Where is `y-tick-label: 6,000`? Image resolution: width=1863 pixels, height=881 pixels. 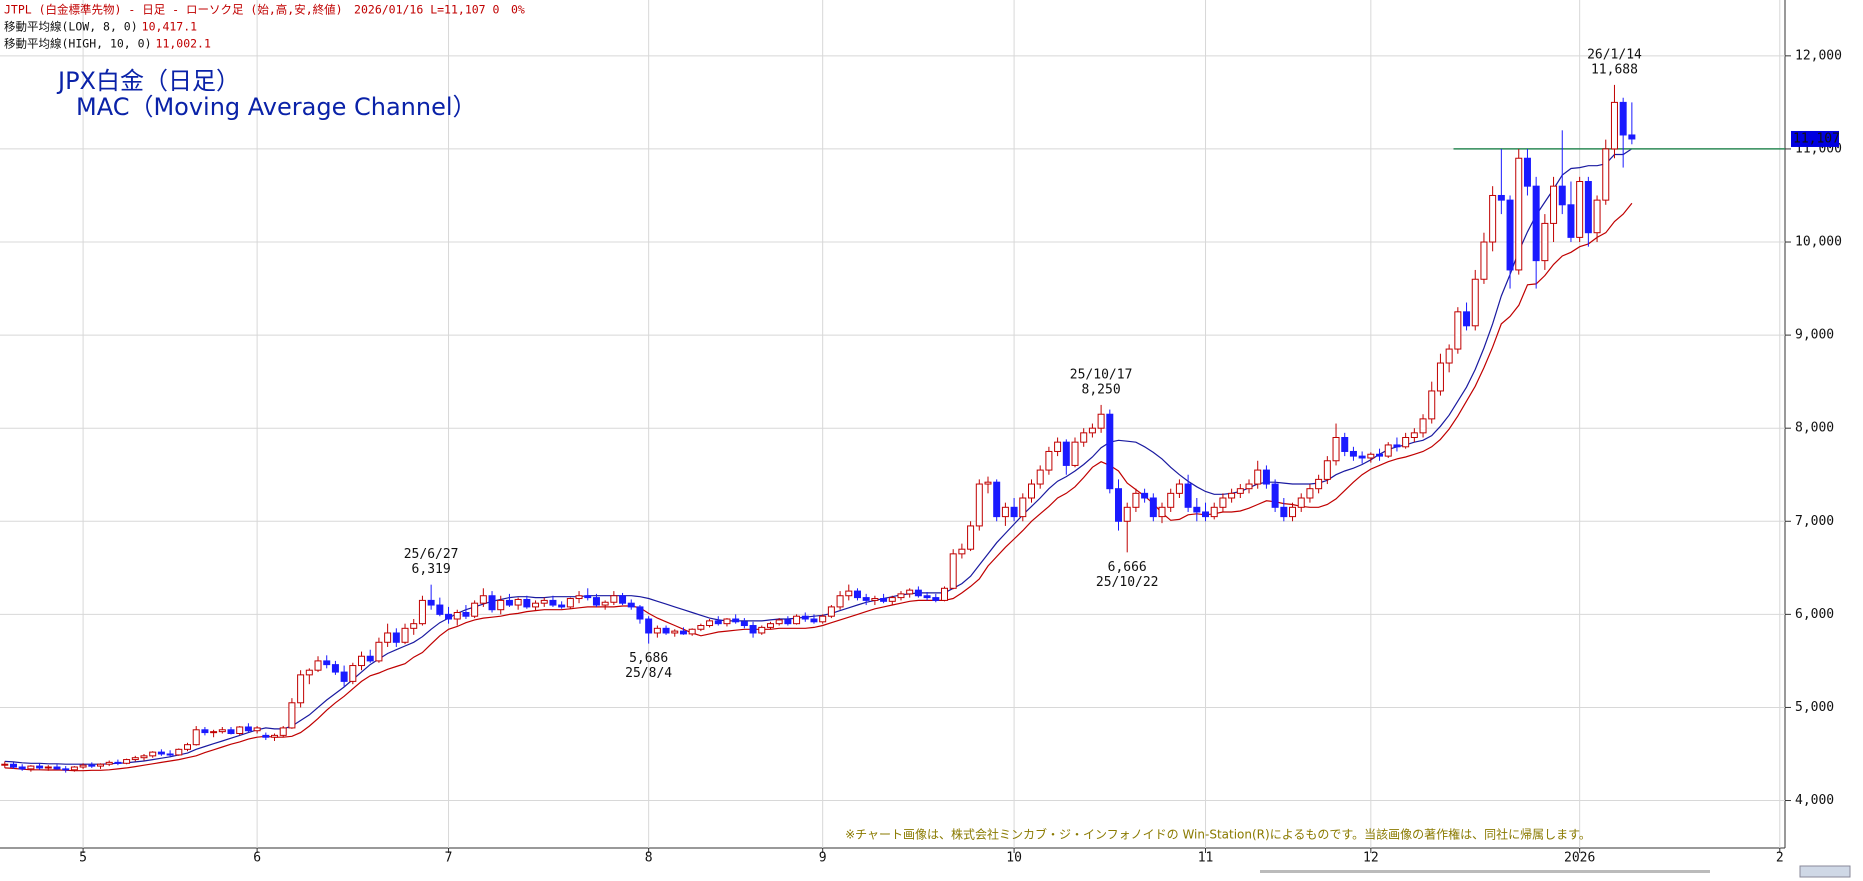
y-tick-label: 6,000 is located at coordinates (1814, 614).